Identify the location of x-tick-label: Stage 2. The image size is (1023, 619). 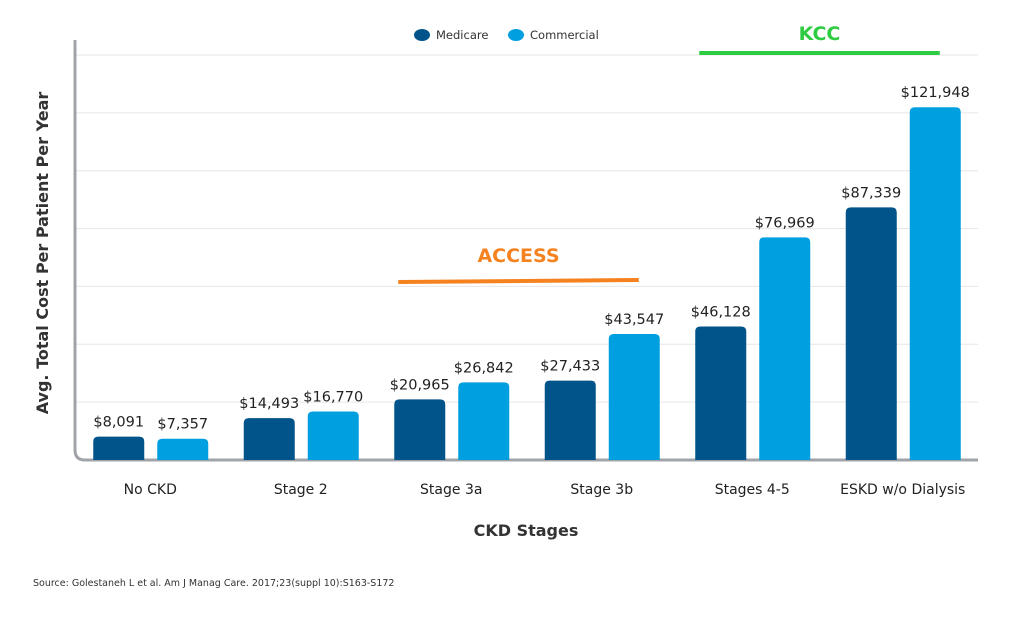
(301, 490).